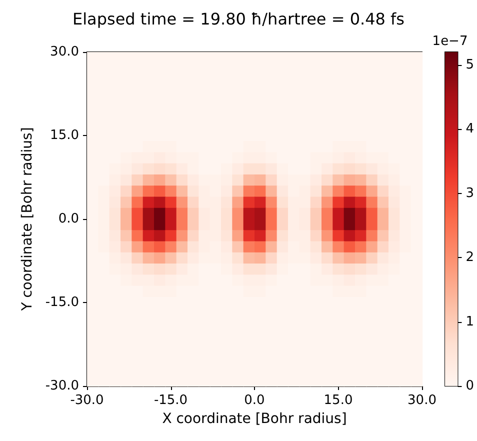 This screenshot has width=477, height=441. What do you see at coordinates (87, 400) in the screenshot?
I see `x-tick-label: -30.0` at bounding box center [87, 400].